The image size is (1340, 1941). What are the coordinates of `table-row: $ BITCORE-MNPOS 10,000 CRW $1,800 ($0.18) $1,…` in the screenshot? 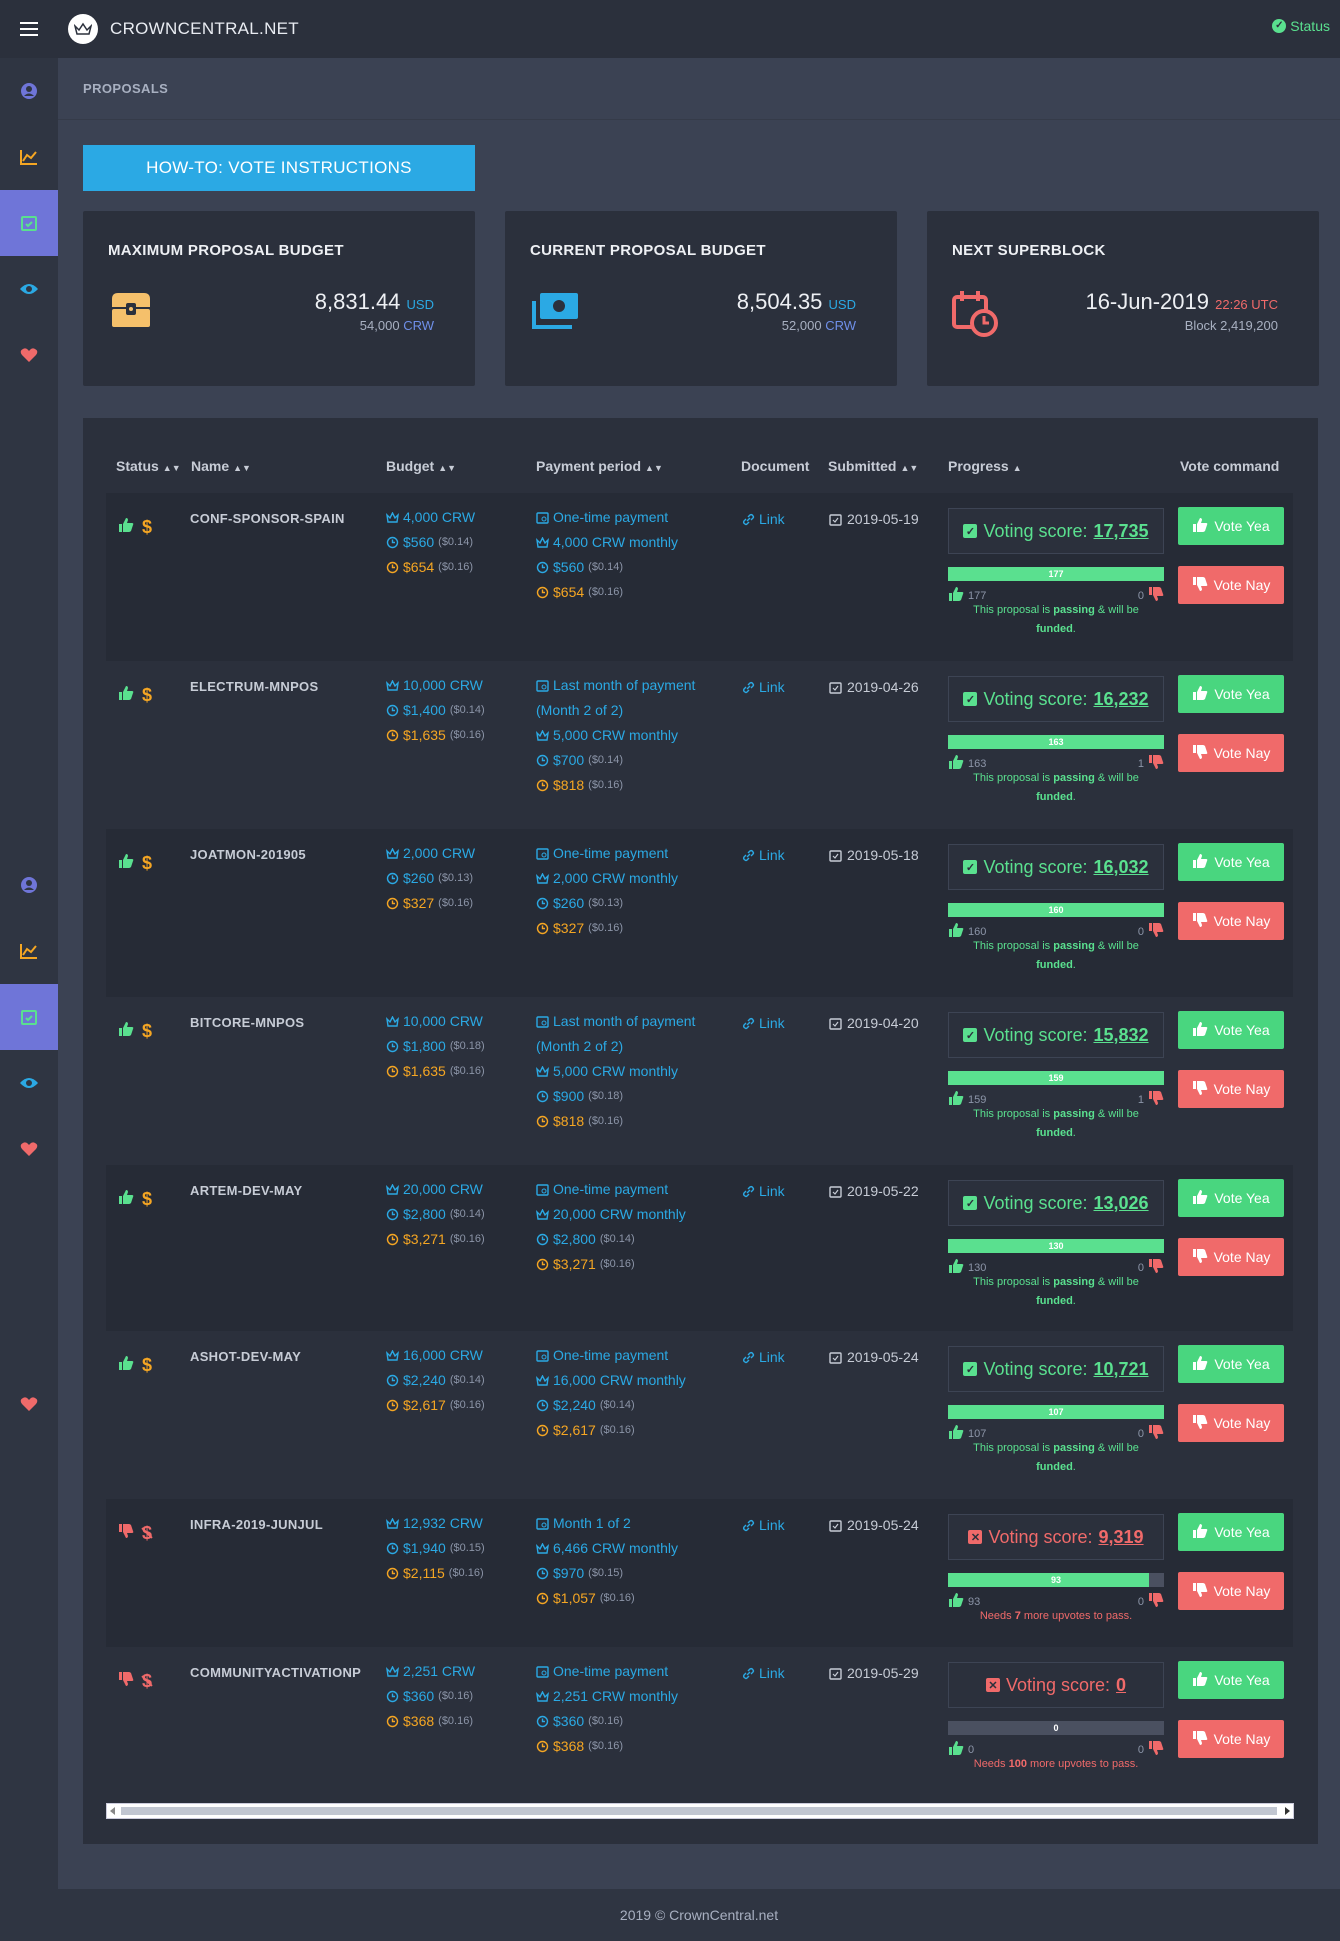 It's located at (699, 1081).